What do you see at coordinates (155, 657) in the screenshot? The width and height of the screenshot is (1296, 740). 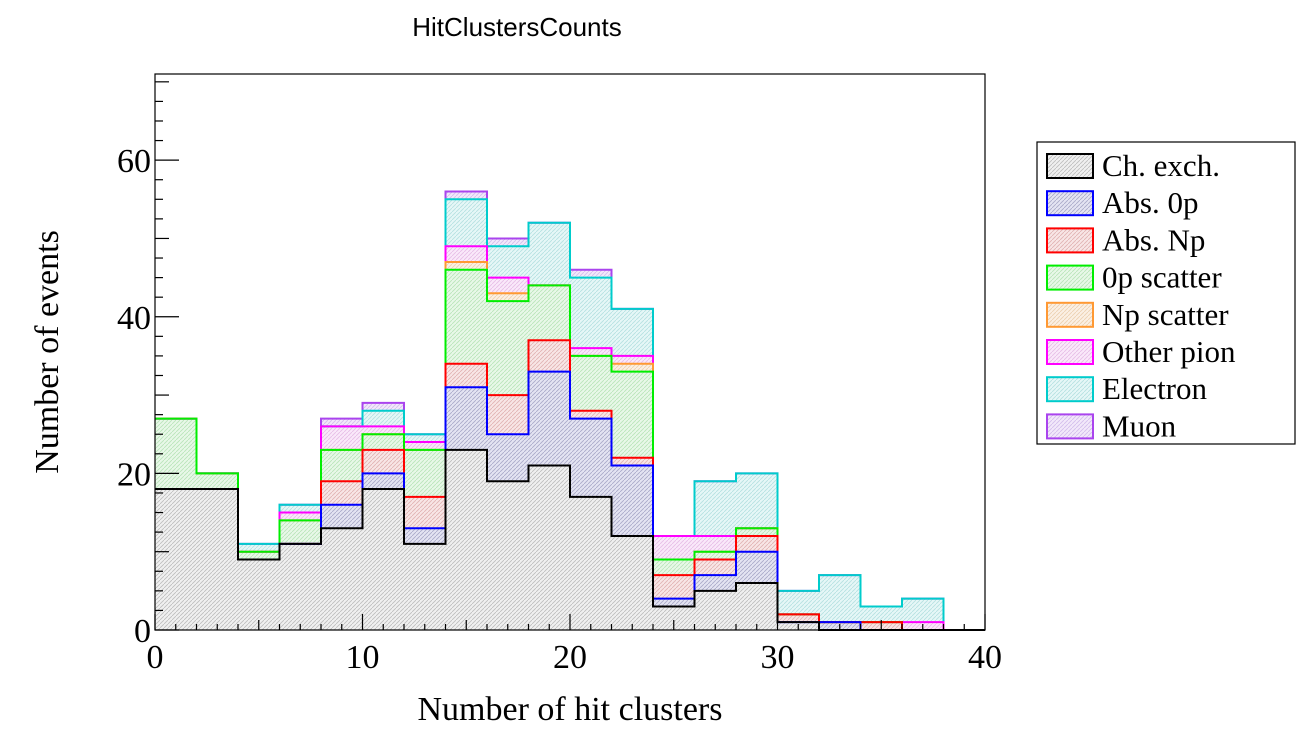 I see `x-tick-label: 0` at bounding box center [155, 657].